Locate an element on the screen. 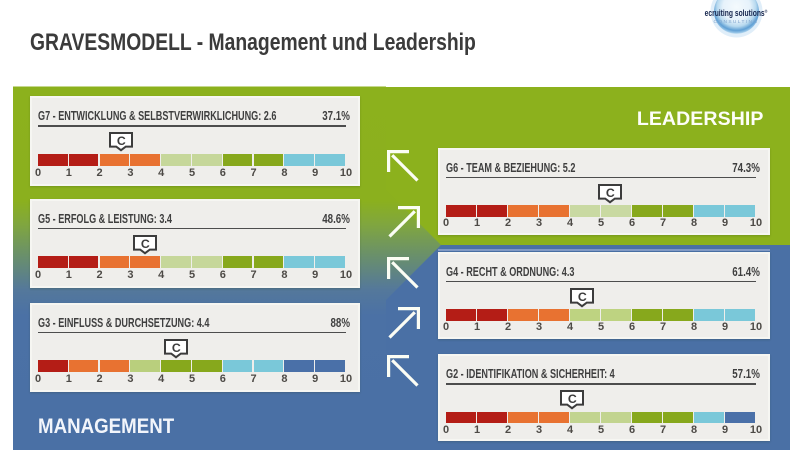 The image size is (800, 450). svg-text: CONSULTING is located at coordinates (735, 22).